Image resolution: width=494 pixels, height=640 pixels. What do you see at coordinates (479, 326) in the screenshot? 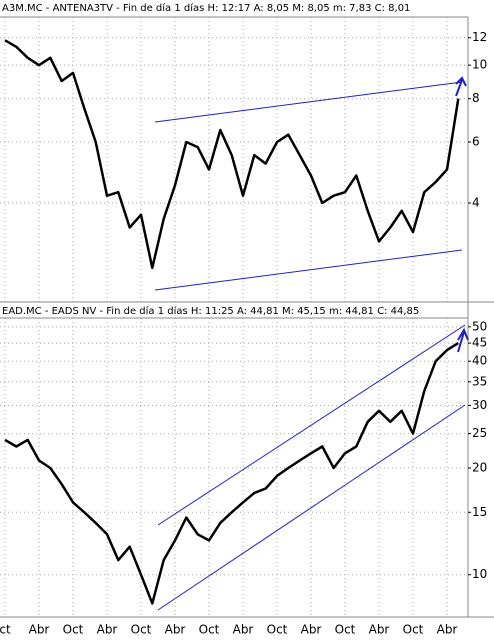
I see `y-tick-label: 50` at bounding box center [479, 326].